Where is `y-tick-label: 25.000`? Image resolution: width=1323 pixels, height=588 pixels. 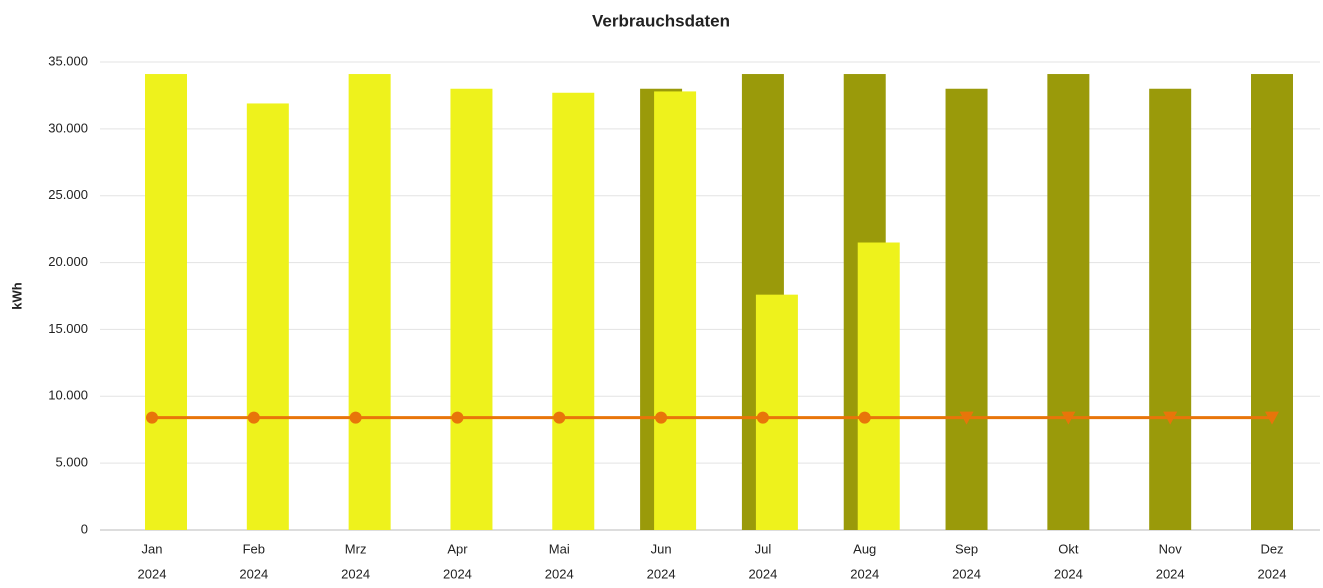 y-tick-label: 25.000 is located at coordinates (68, 194).